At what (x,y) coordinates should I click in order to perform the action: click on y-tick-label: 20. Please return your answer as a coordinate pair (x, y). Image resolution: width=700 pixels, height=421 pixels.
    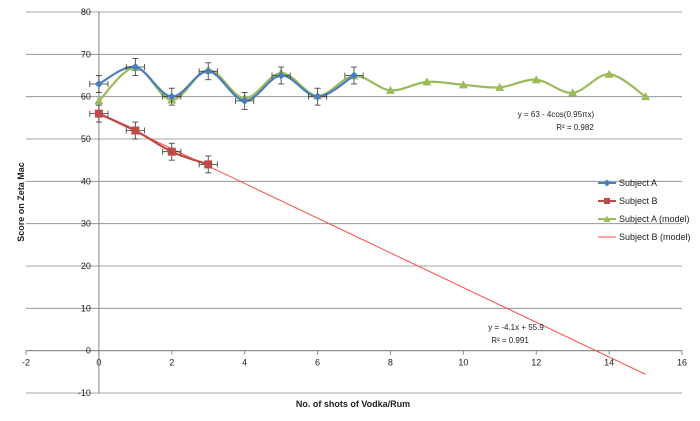
    Looking at the image, I should click on (86, 266).